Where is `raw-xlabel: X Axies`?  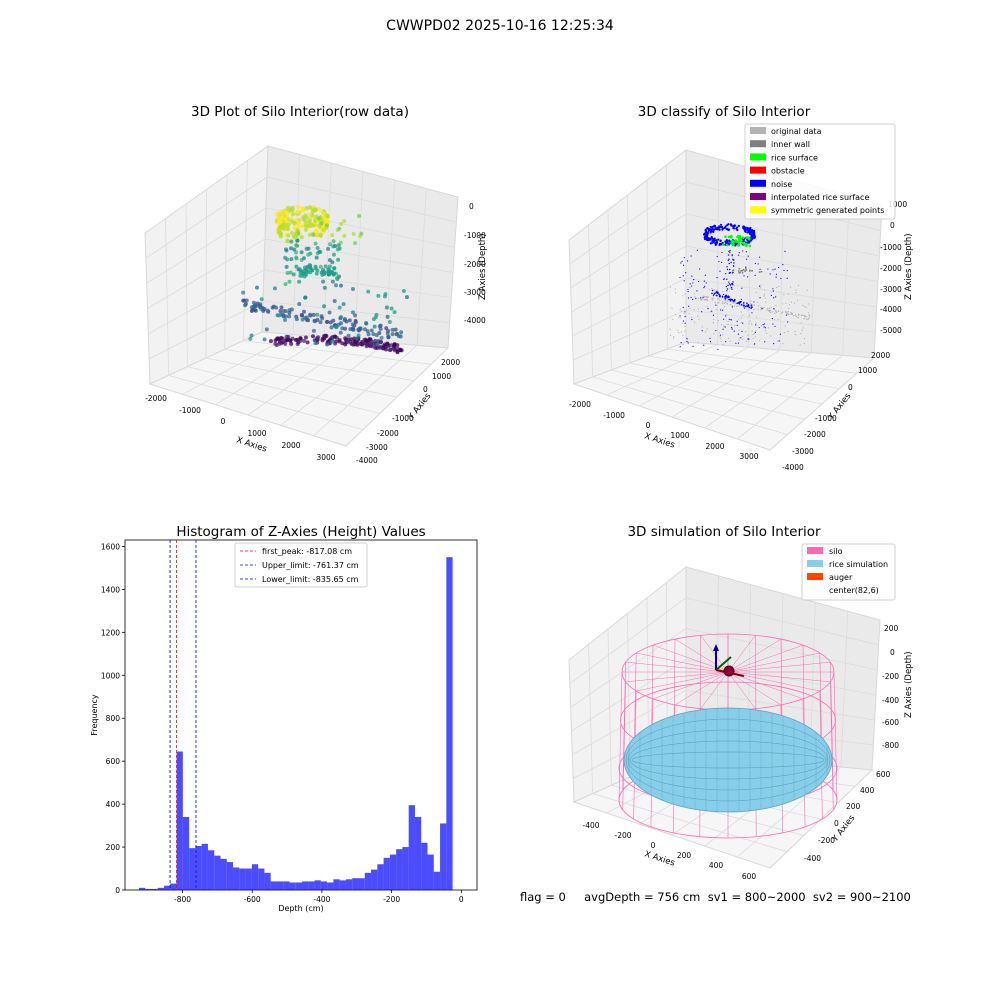
raw-xlabel: X Axies is located at coordinates (251, 444).